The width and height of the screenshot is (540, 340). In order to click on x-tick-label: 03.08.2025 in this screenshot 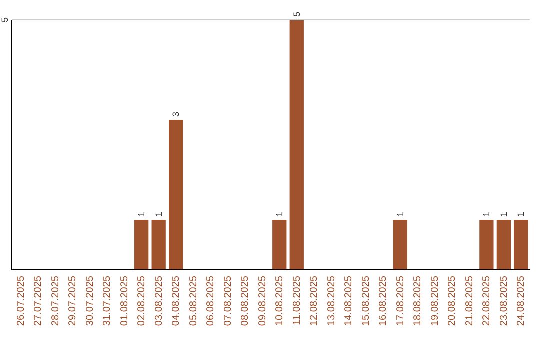, I will do `click(159, 301)`.